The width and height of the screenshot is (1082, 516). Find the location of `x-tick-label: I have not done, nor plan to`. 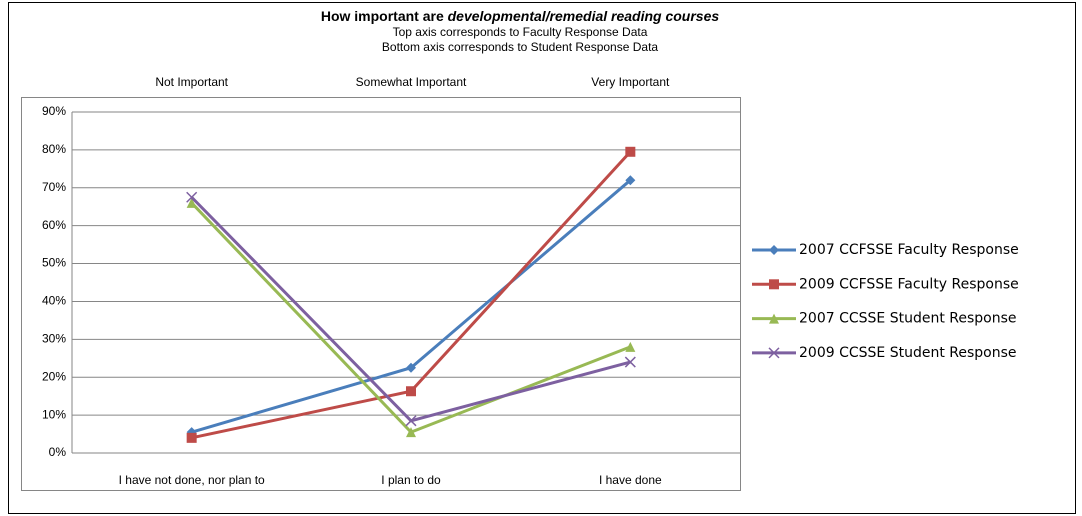

x-tick-label: I have not done, nor plan to is located at coordinates (192, 480).